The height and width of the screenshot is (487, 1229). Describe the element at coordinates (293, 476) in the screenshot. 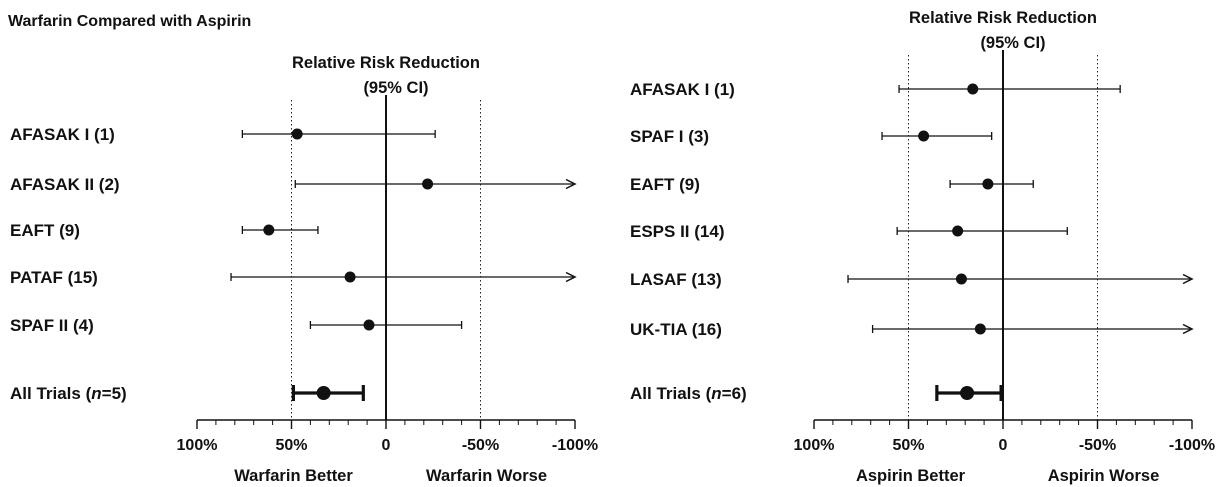

I see `better-label: Warfarin Better` at that location.